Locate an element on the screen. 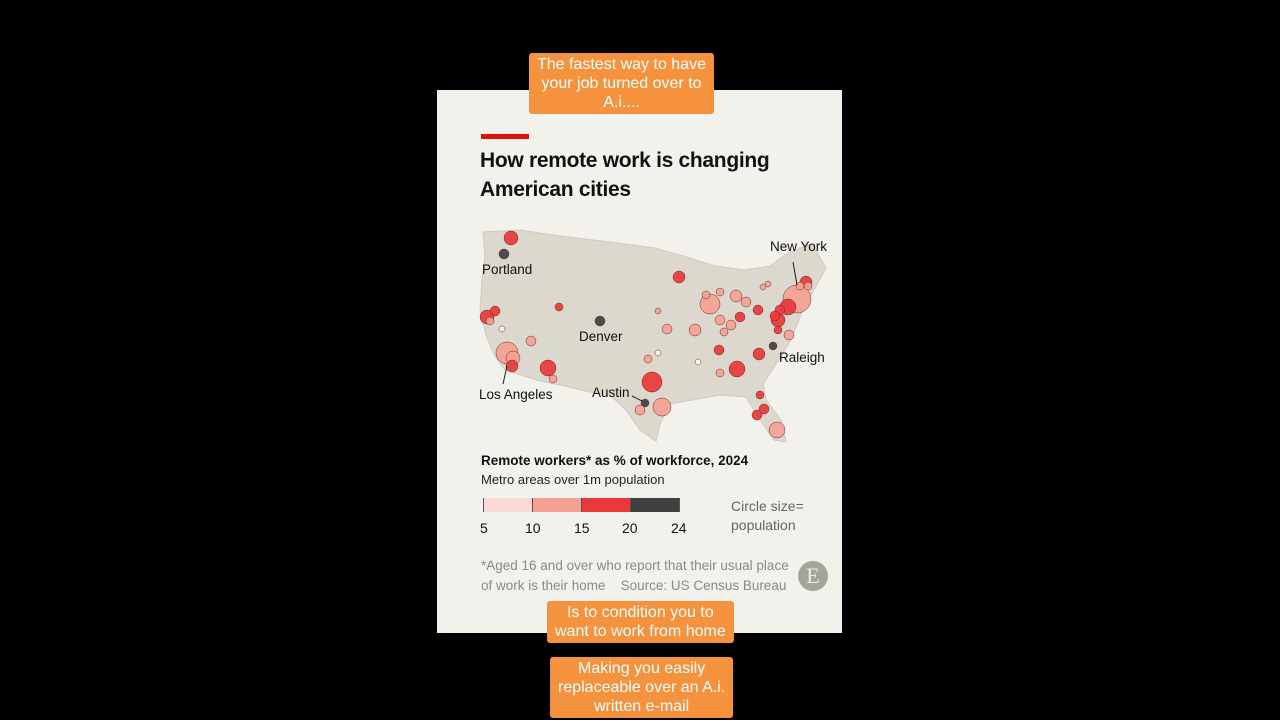  city-label-denver: Denver is located at coordinates (601, 336).